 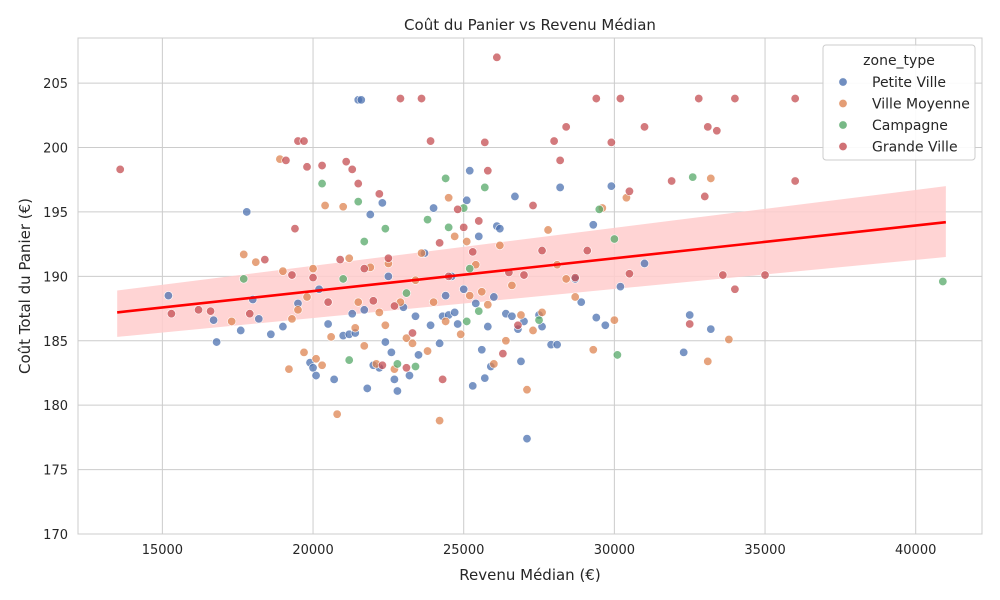 What do you see at coordinates (910, 126) in the screenshot?
I see `legend-label-campagne: Campagne` at bounding box center [910, 126].